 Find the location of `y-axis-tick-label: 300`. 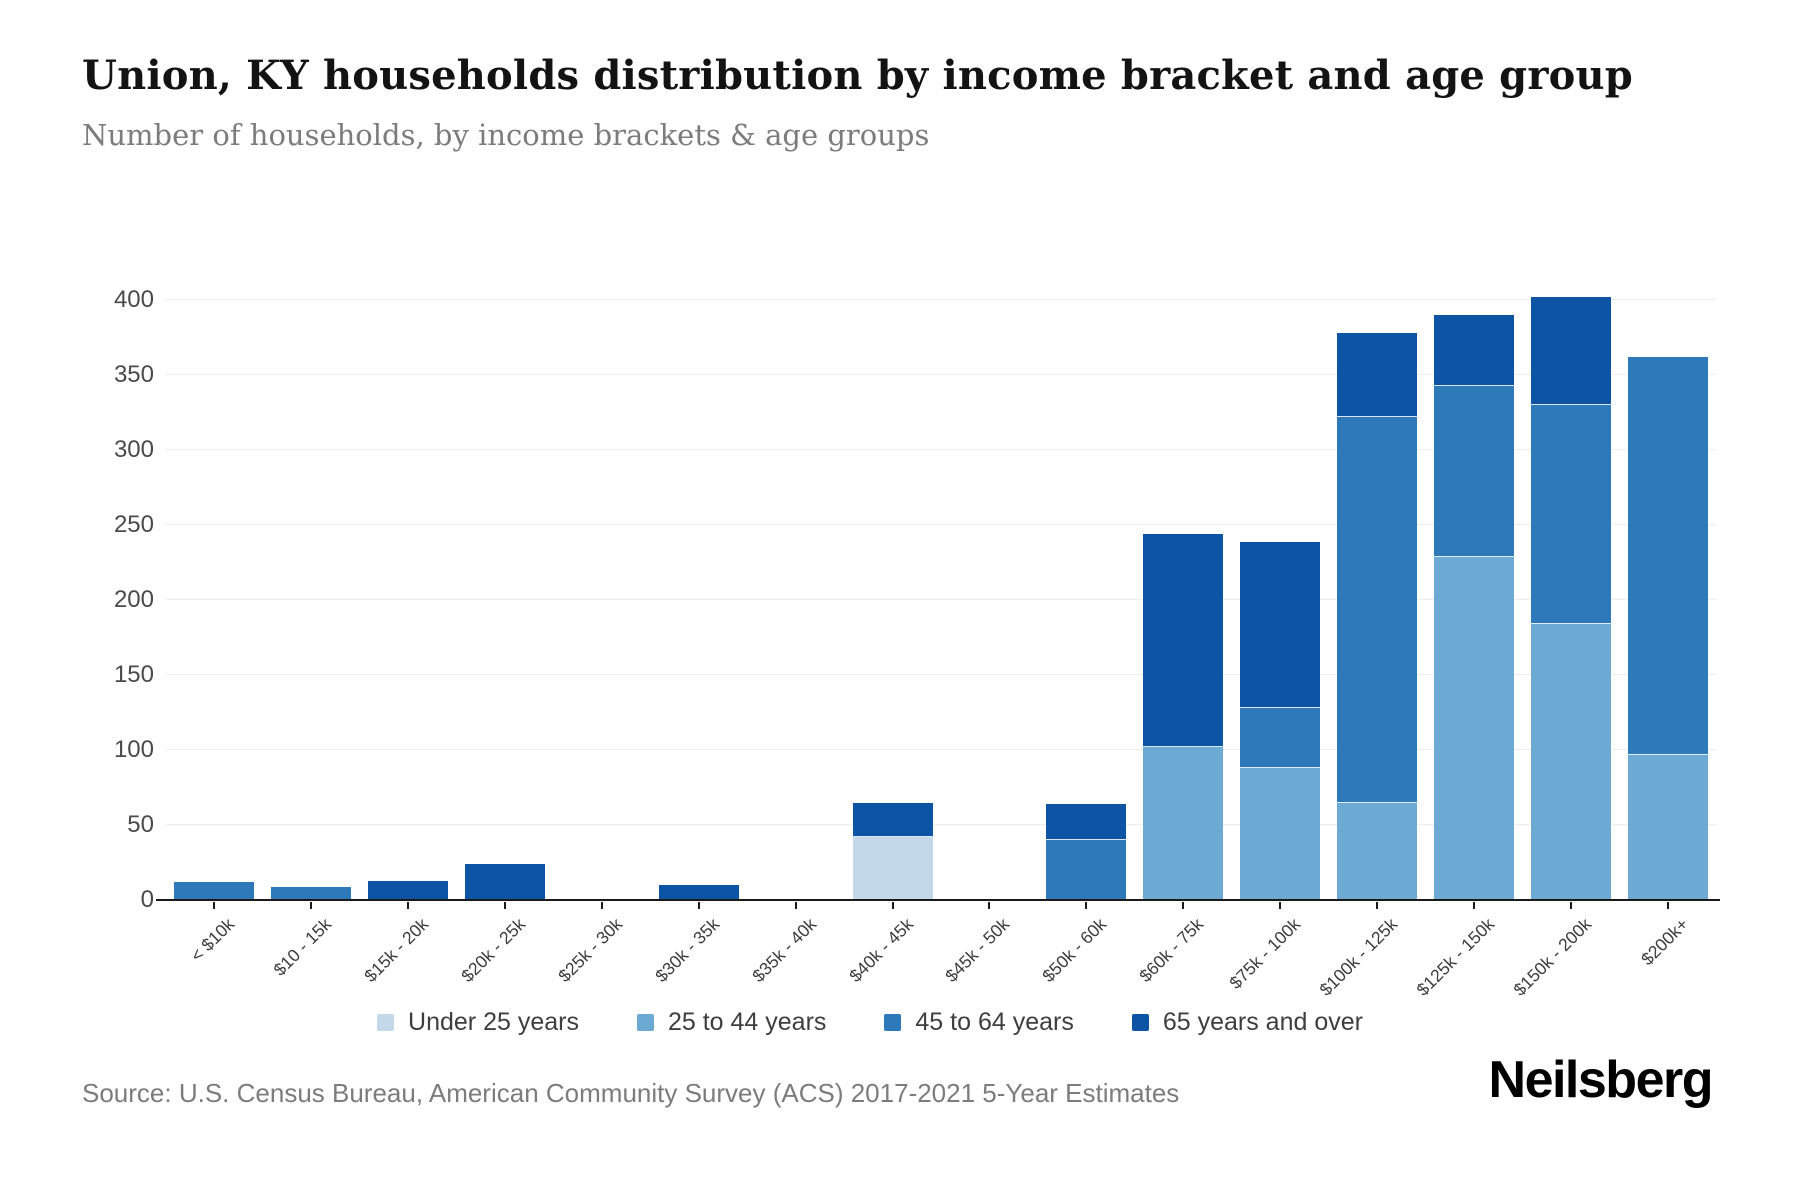

y-axis-tick-label: 300 is located at coordinates (133, 449).